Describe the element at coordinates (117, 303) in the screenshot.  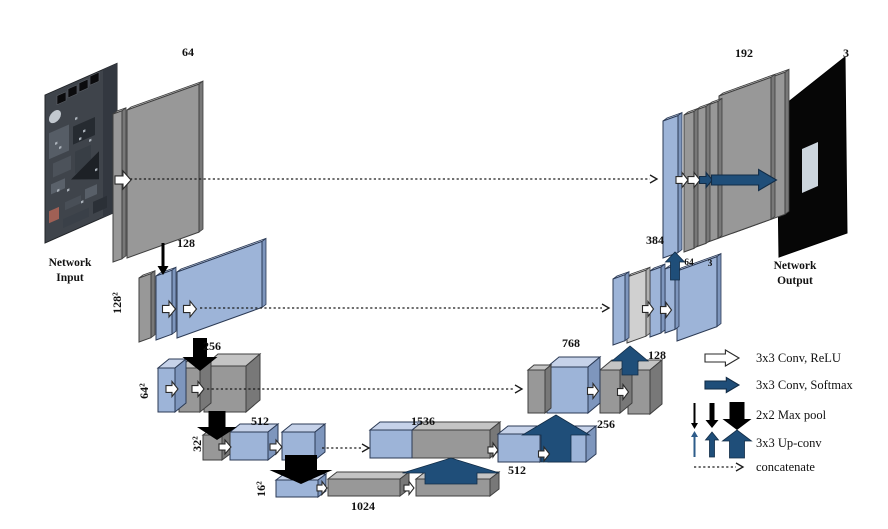
I see `label-size-128: 128²` at that location.